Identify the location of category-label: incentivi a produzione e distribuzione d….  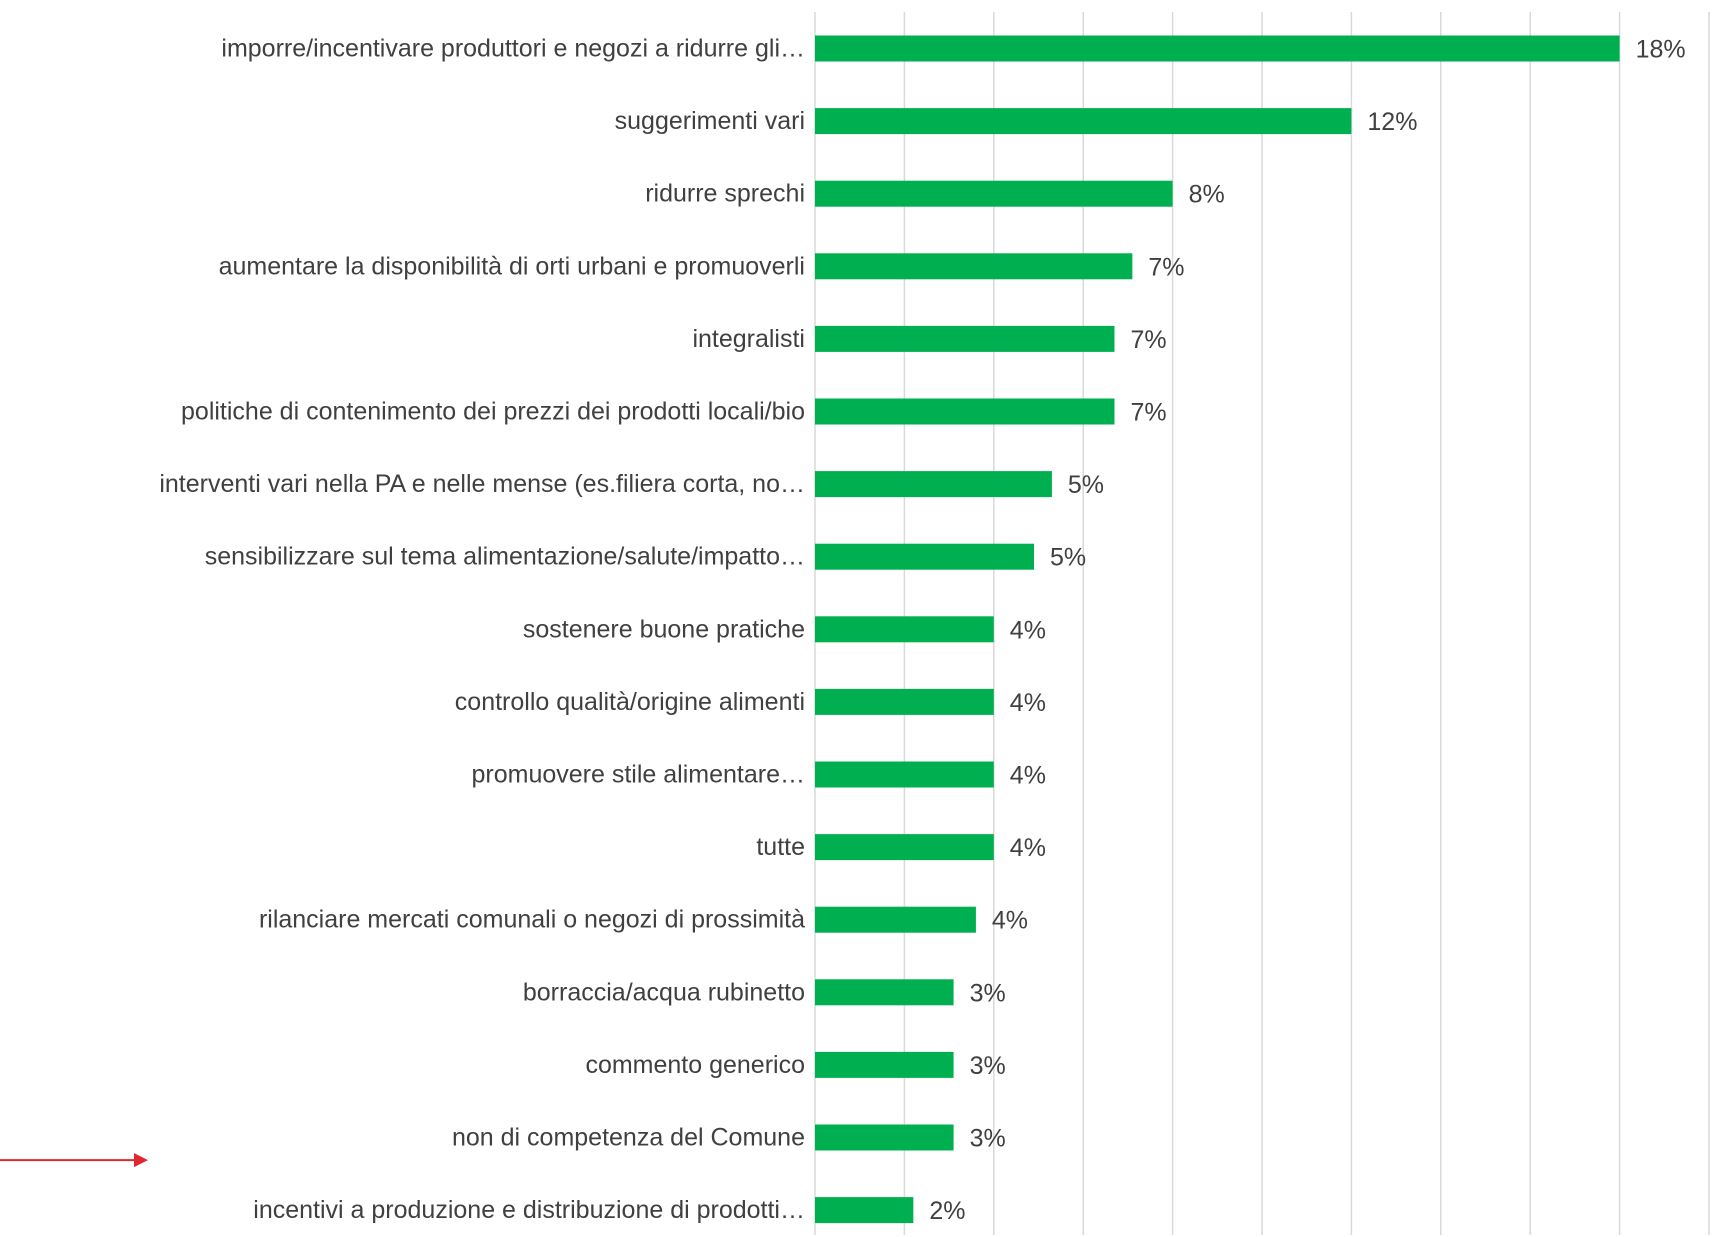
(529, 1210).